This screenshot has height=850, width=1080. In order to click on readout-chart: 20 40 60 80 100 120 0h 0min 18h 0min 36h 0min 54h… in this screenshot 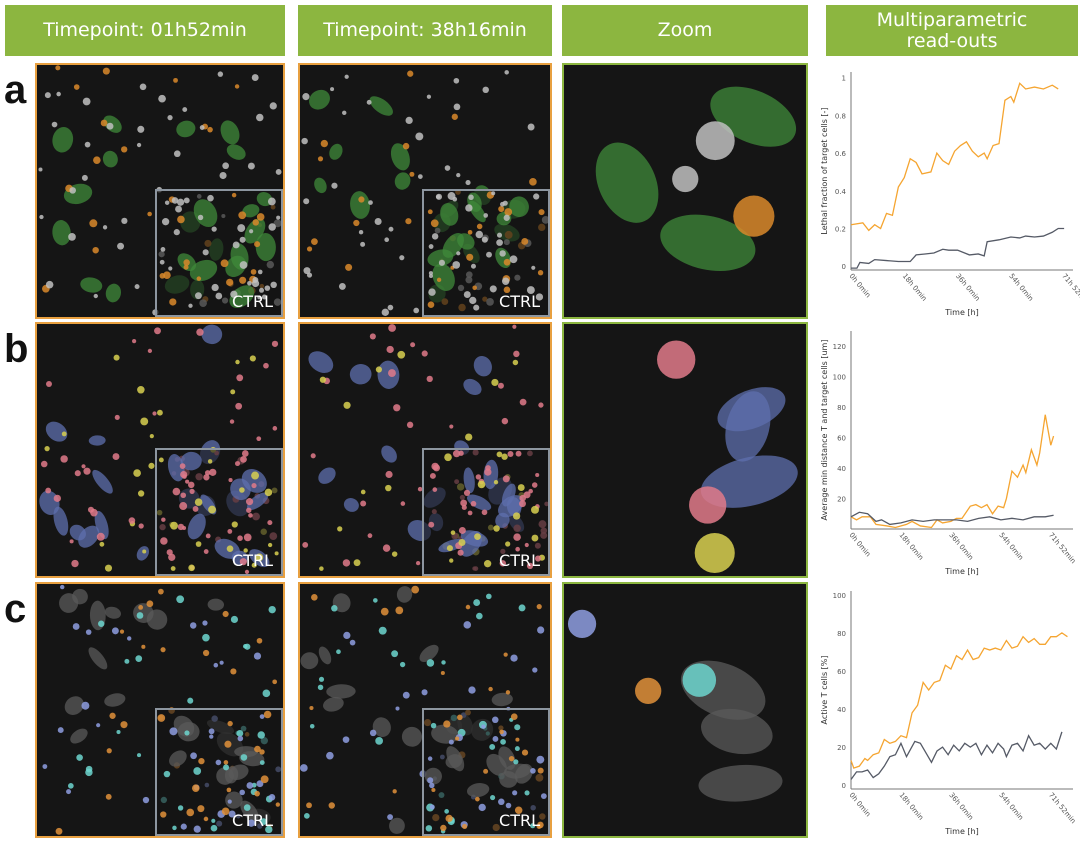, I will do `click(947, 450)`.